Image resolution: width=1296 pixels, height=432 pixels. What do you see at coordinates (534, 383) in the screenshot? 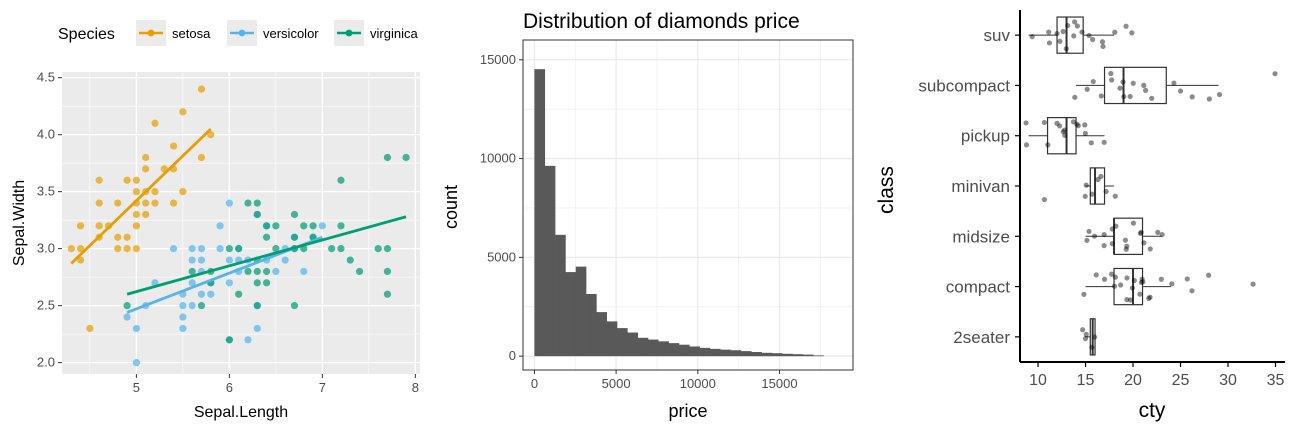
I see `x-tick-label: 0` at bounding box center [534, 383].